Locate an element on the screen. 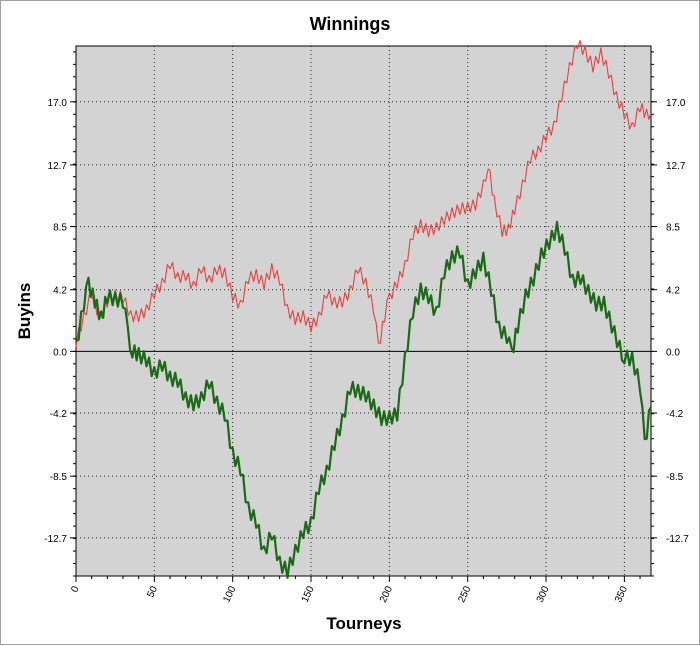  x-axis-label: Tourneys is located at coordinates (363, 623).